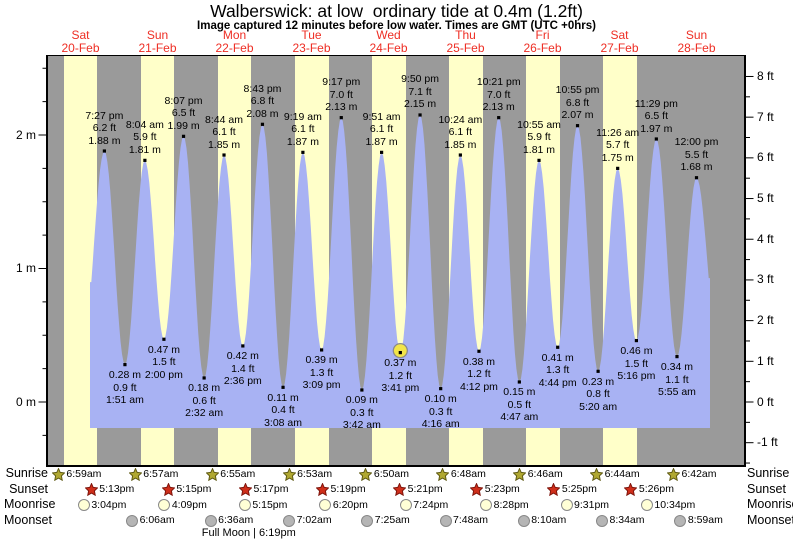  Describe the element at coordinates (157, 42) in the screenshot. I see `day-label: Sun 21-Feb` at that location.